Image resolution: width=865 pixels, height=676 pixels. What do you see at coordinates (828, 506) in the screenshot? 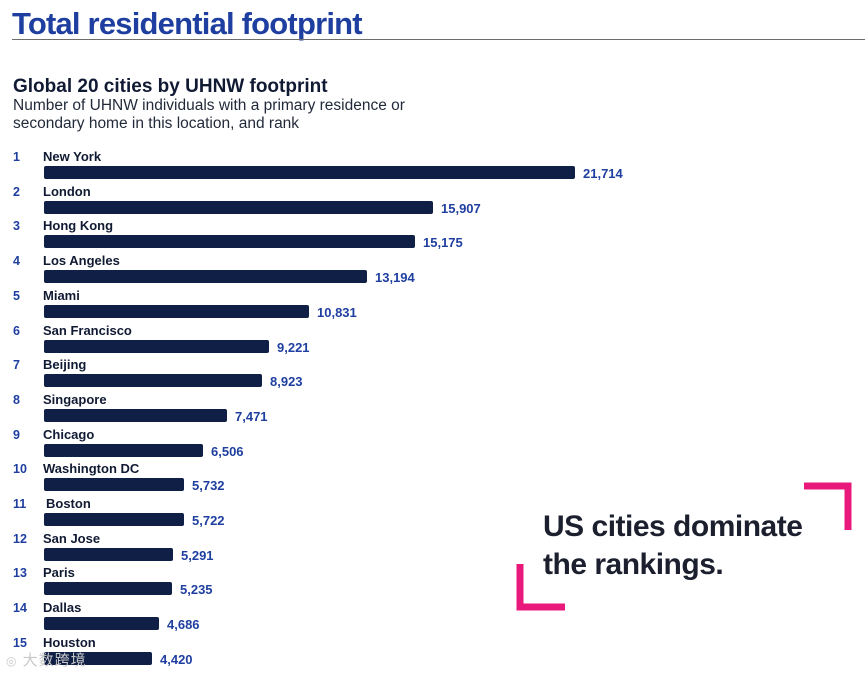
I see `bracket-top-right-icon` at bounding box center [828, 506].